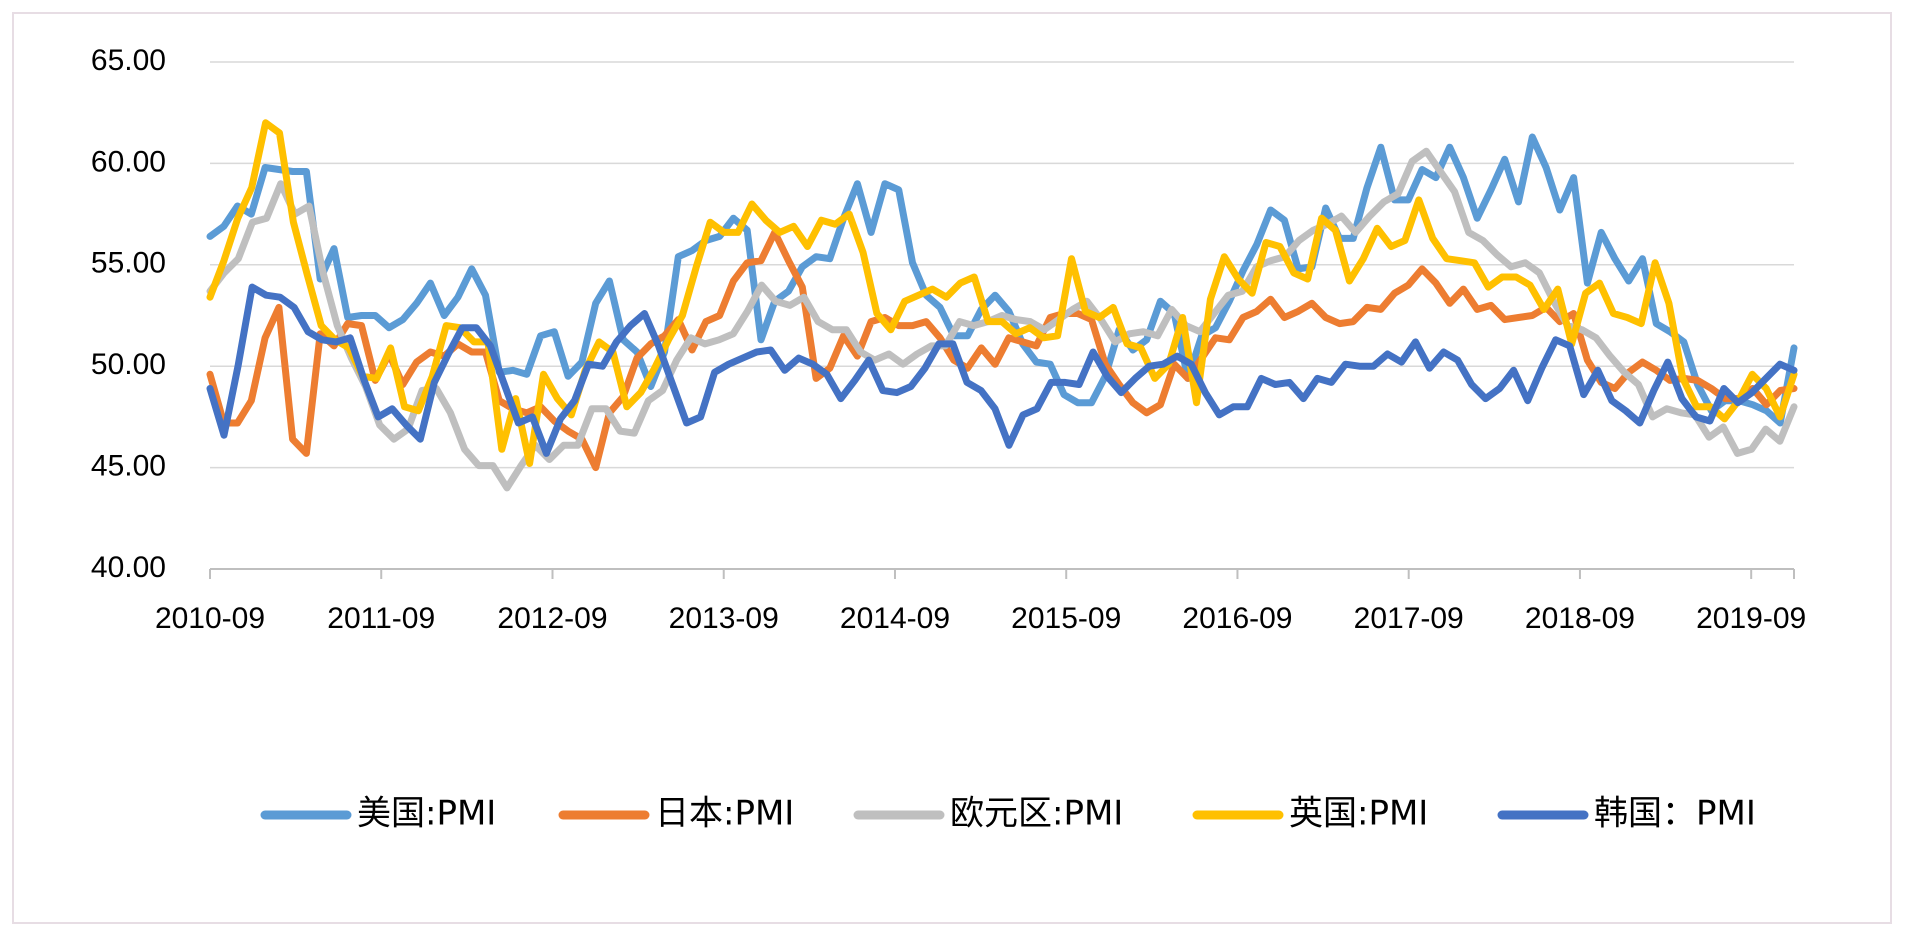  I want to click on y-tick-label-1: 45.00, so click(128, 466).